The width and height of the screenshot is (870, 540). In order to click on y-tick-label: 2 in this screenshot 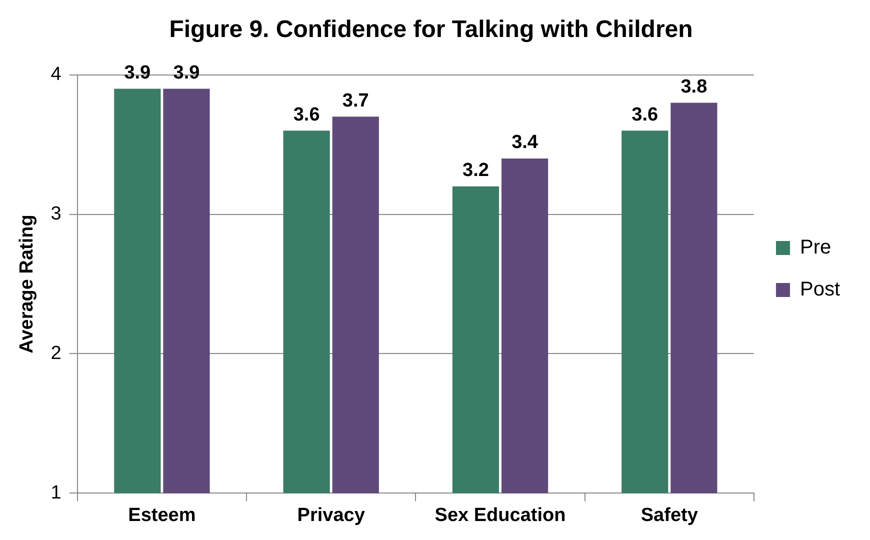, I will do `click(56, 353)`.